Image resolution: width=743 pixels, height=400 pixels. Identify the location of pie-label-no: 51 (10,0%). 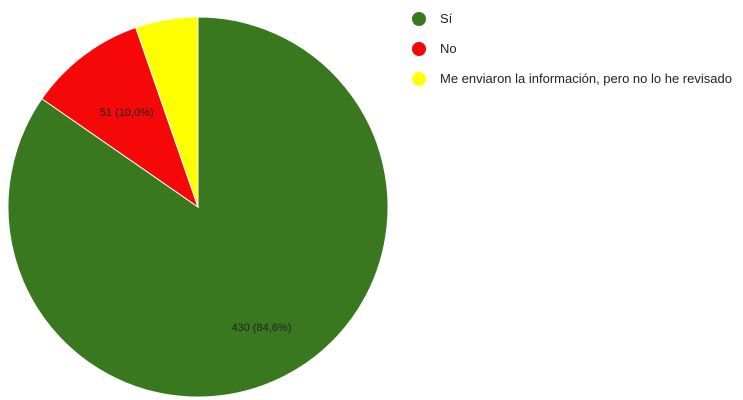
(127, 113).